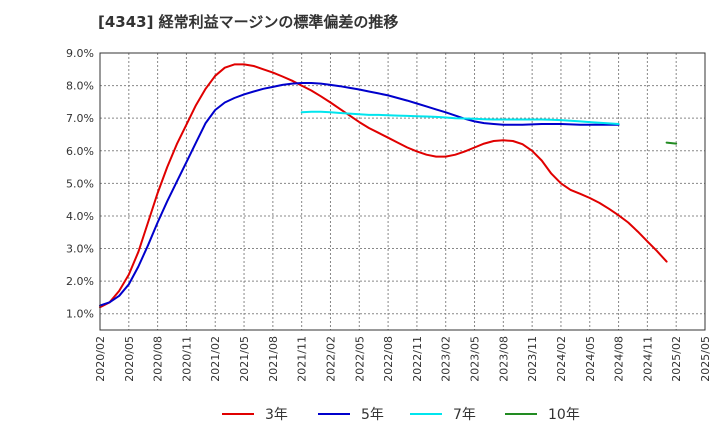  Describe the element at coordinates (215, 359) in the screenshot. I see `x-tick-label: 2021/02` at that location.